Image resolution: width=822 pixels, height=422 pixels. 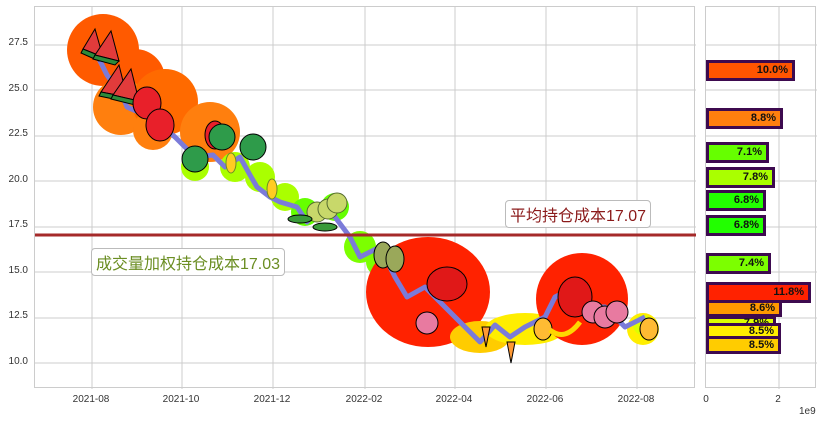 I want to click on x-tick: 2022-02, so click(x=364, y=399).